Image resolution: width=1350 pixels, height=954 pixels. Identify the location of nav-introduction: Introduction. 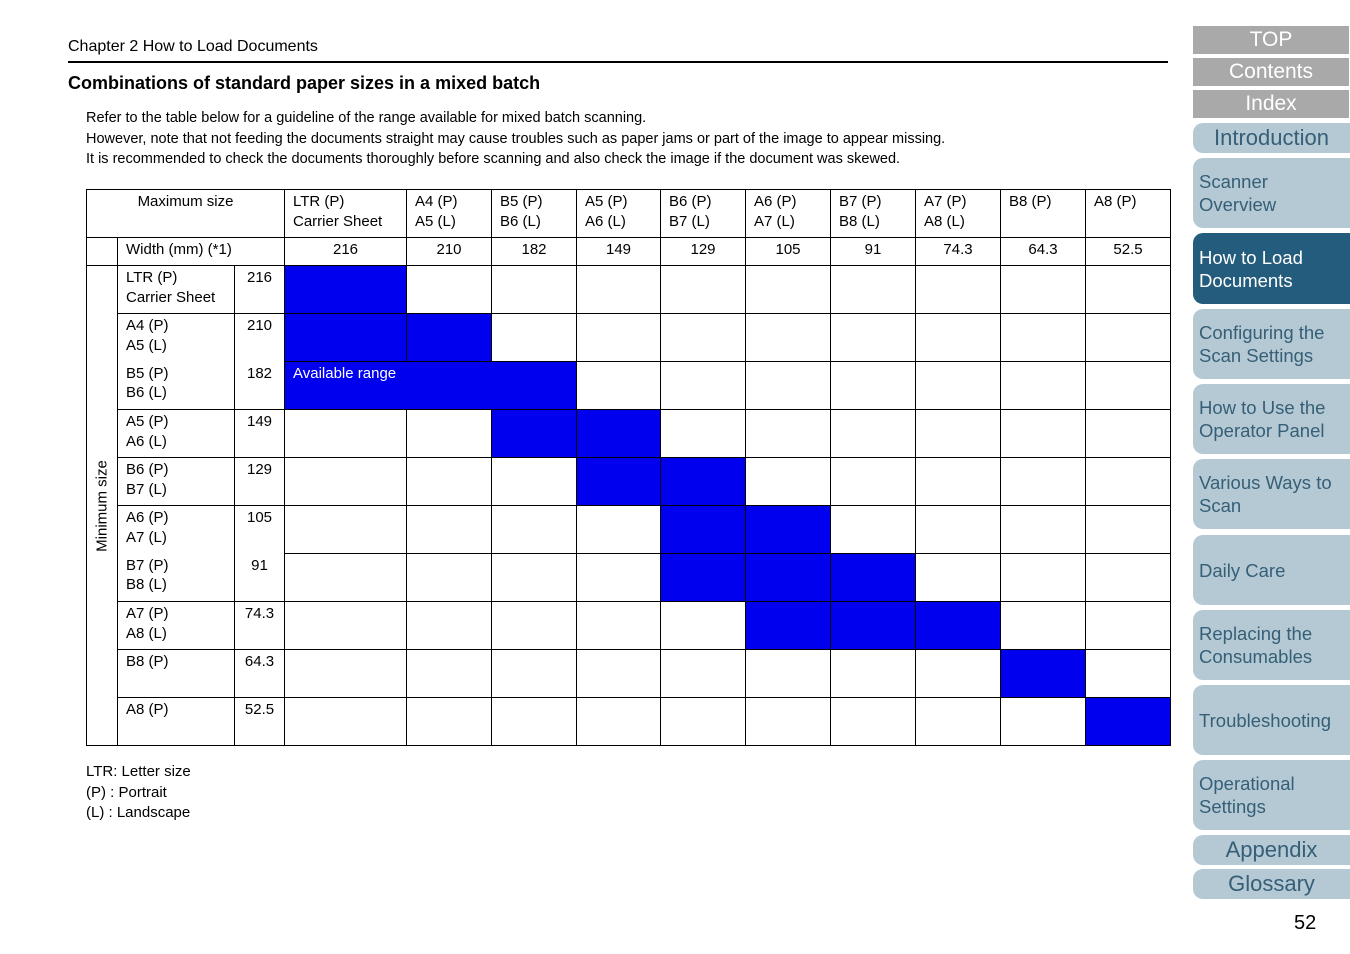
(1271, 138).